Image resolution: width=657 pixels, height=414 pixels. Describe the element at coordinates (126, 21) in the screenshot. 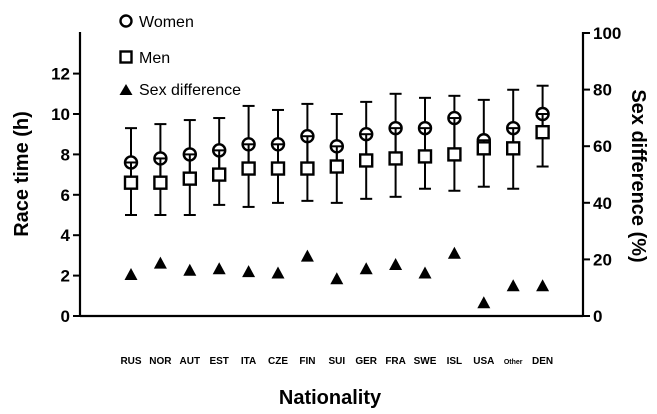

I see `legend-women-marker` at that location.